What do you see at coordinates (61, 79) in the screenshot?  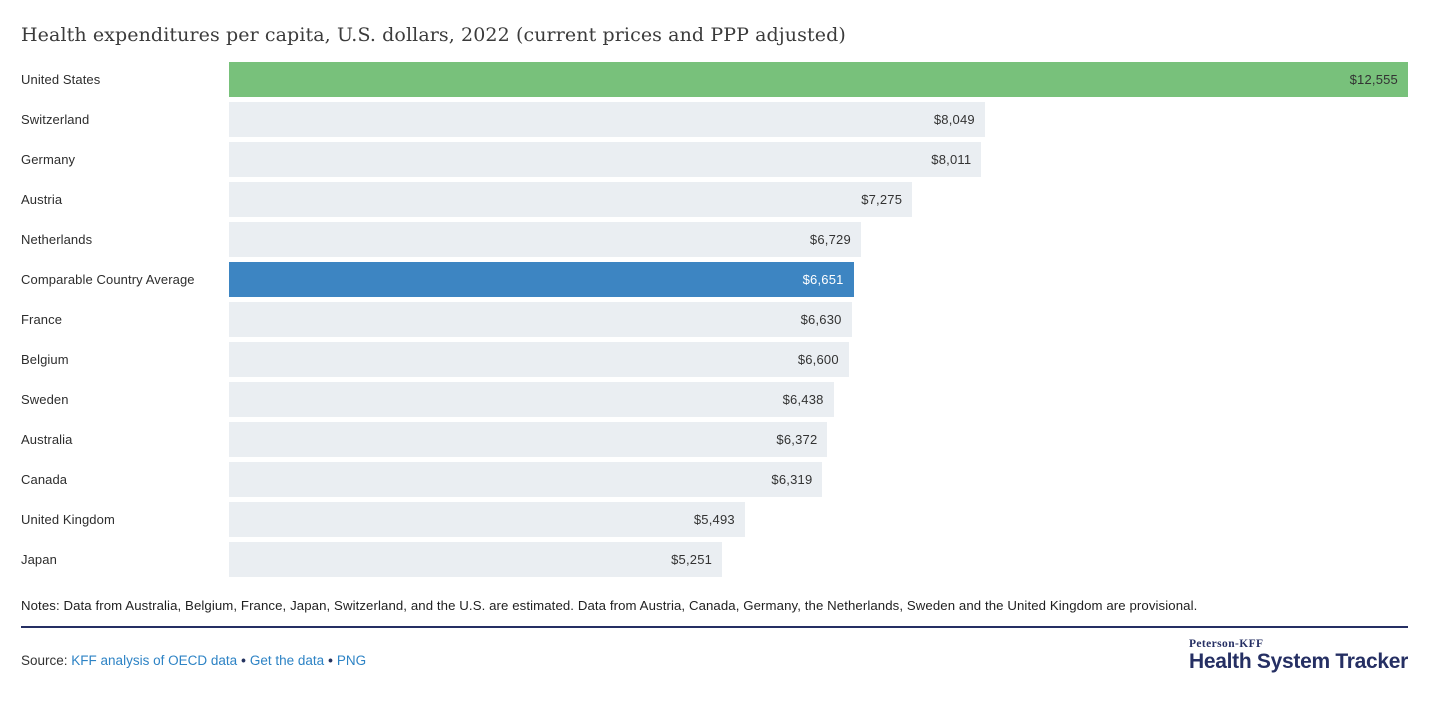 I see `row-label: United States` at bounding box center [61, 79].